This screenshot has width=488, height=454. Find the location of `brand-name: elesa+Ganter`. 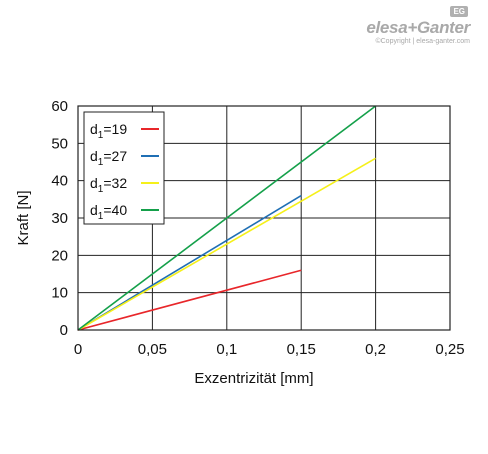

brand-name: elesa+Ganter is located at coordinates (418, 27).